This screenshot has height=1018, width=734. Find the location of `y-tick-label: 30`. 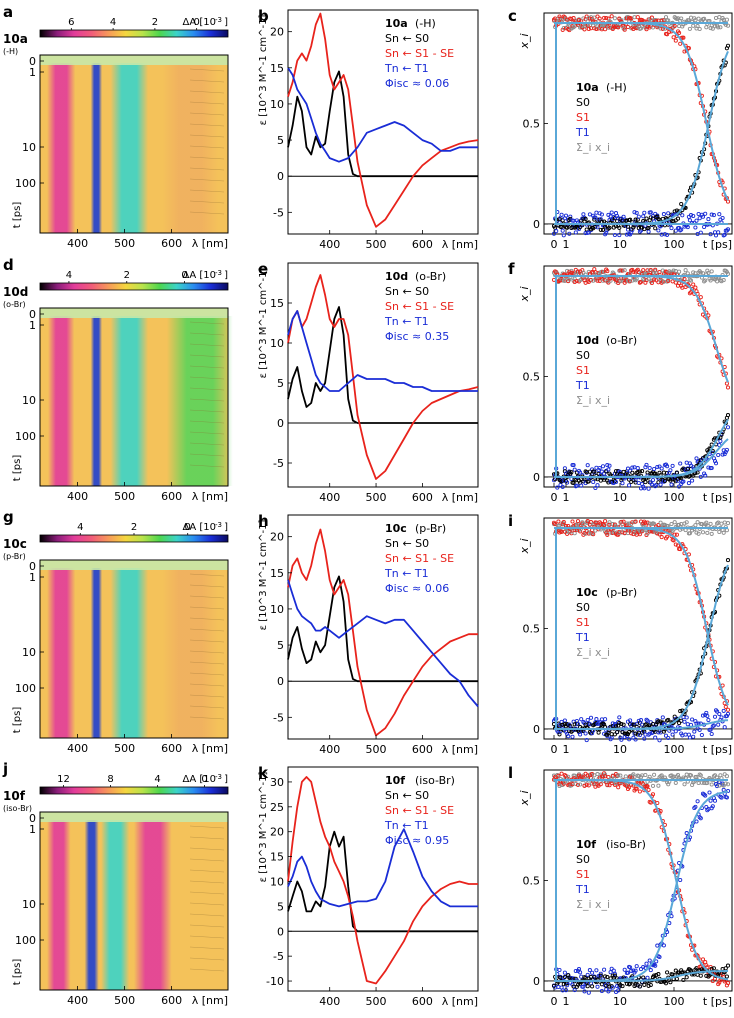

y-tick-label: 30 is located at coordinates (277, 782).